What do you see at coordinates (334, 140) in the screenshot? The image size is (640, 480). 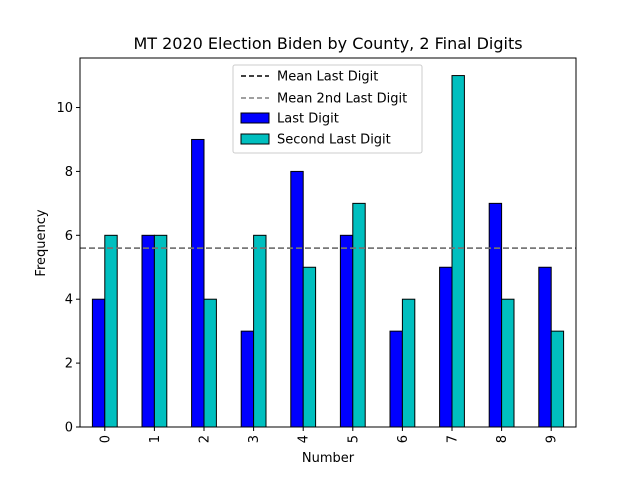 I see `legend-label-second-last-digit: Second Last Digit` at bounding box center [334, 140].